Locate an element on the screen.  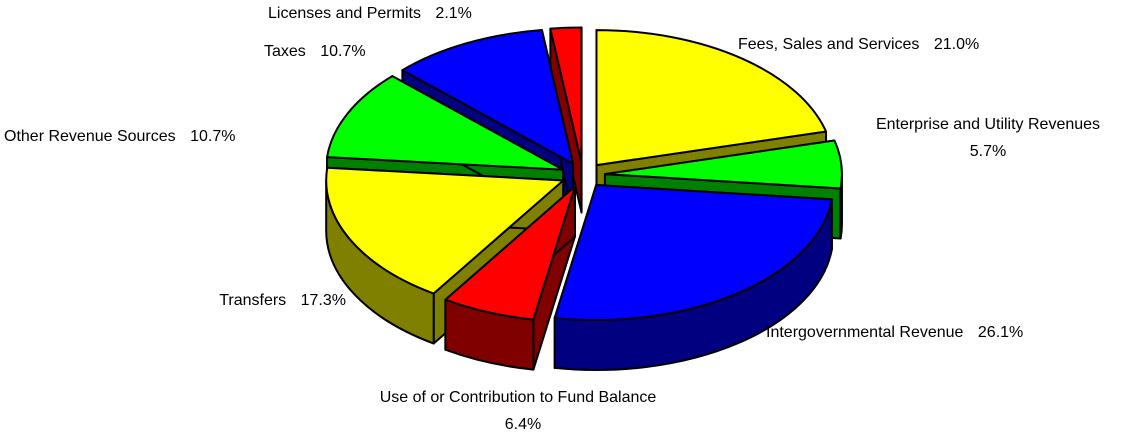
slice-name: Use of or Contribution to Fund Balance is located at coordinates (518, 397).